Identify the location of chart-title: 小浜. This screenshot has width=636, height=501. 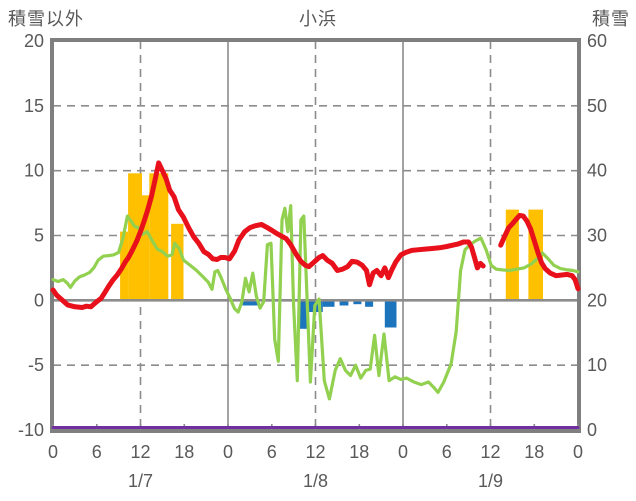
(318, 19).